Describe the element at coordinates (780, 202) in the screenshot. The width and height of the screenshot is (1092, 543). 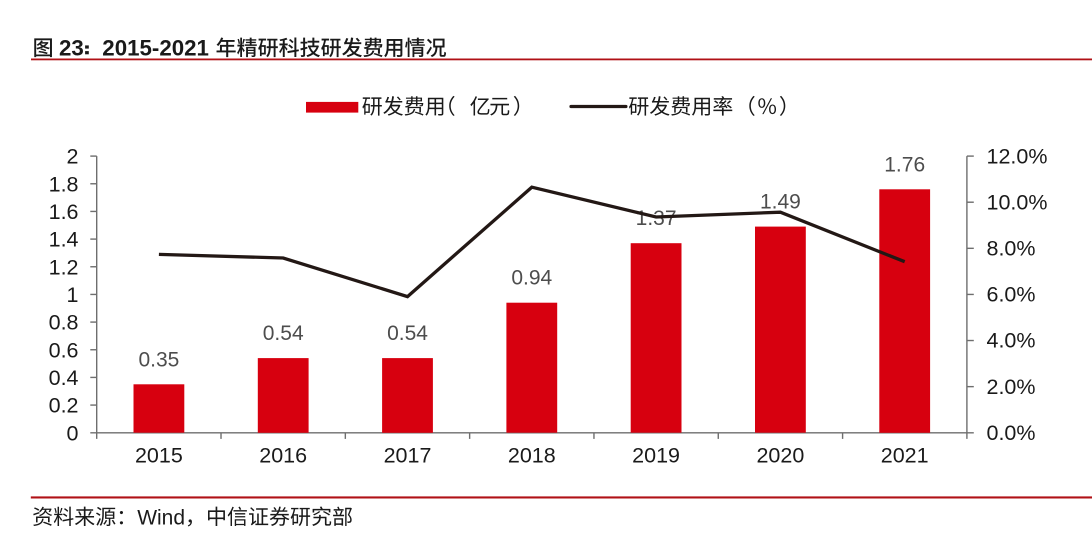
I see `svg-text: 1.49` at that location.